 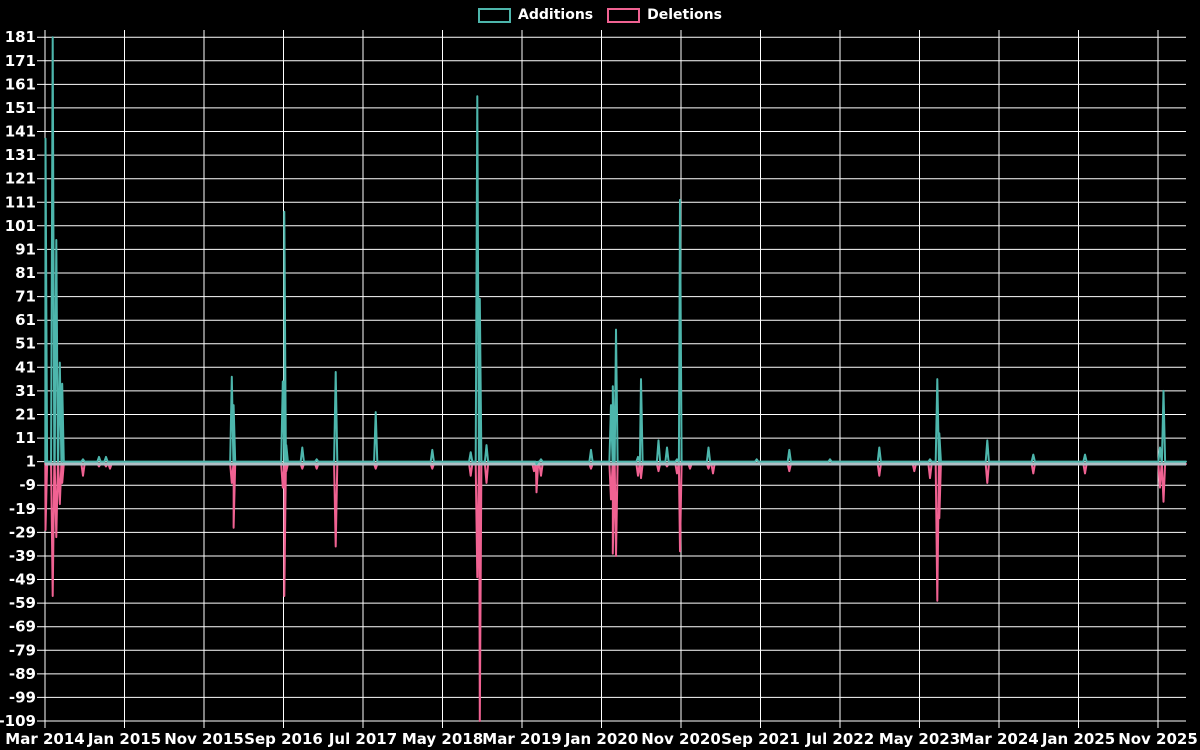 I want to click on svg-text: Nov 2020, so click(x=681, y=739).